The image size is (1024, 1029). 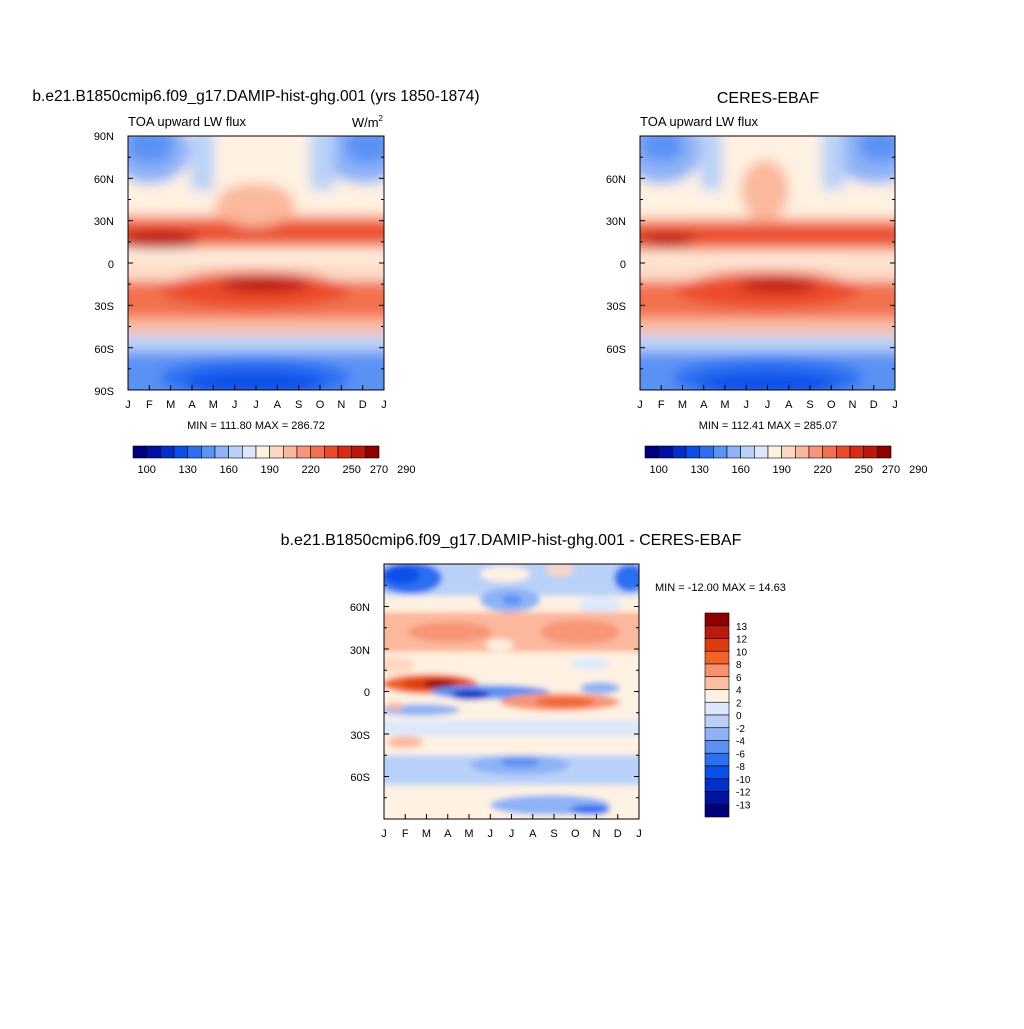 What do you see at coordinates (743, 805) in the screenshot?
I see `colorbar-label: -13` at bounding box center [743, 805].